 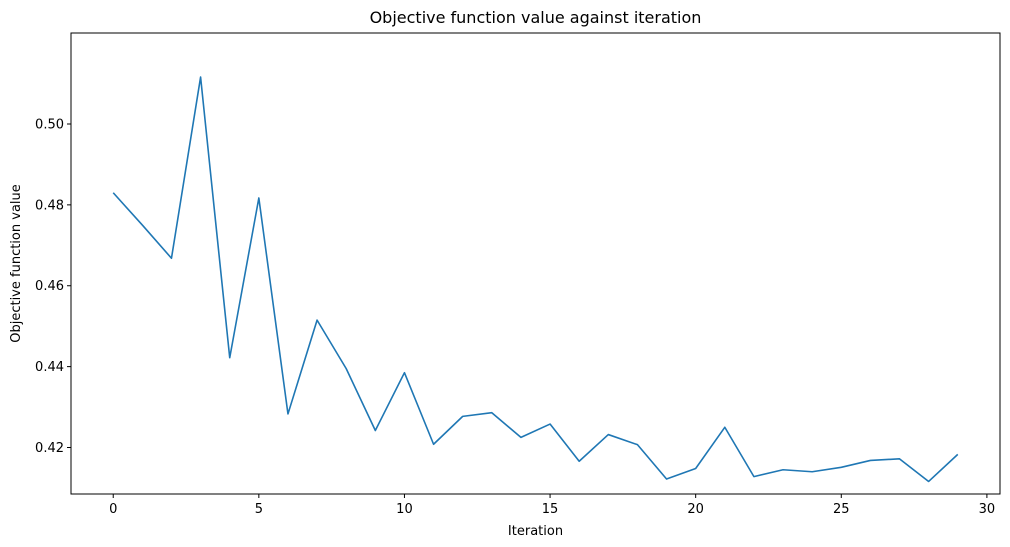 What do you see at coordinates (695, 509) in the screenshot?
I see `x-tick-label: 20` at bounding box center [695, 509].